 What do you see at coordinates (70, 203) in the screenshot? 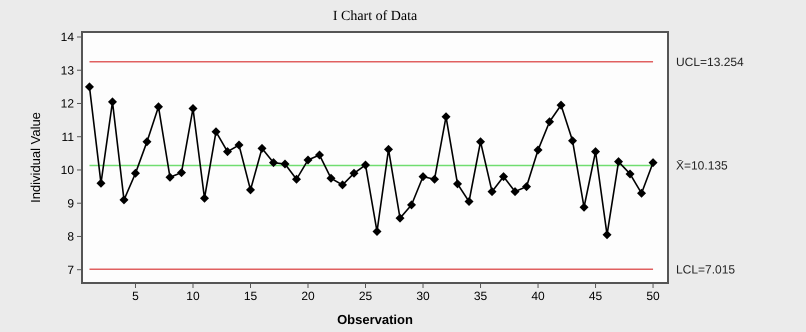
I see `y-tick-label: 9` at bounding box center [70, 203].